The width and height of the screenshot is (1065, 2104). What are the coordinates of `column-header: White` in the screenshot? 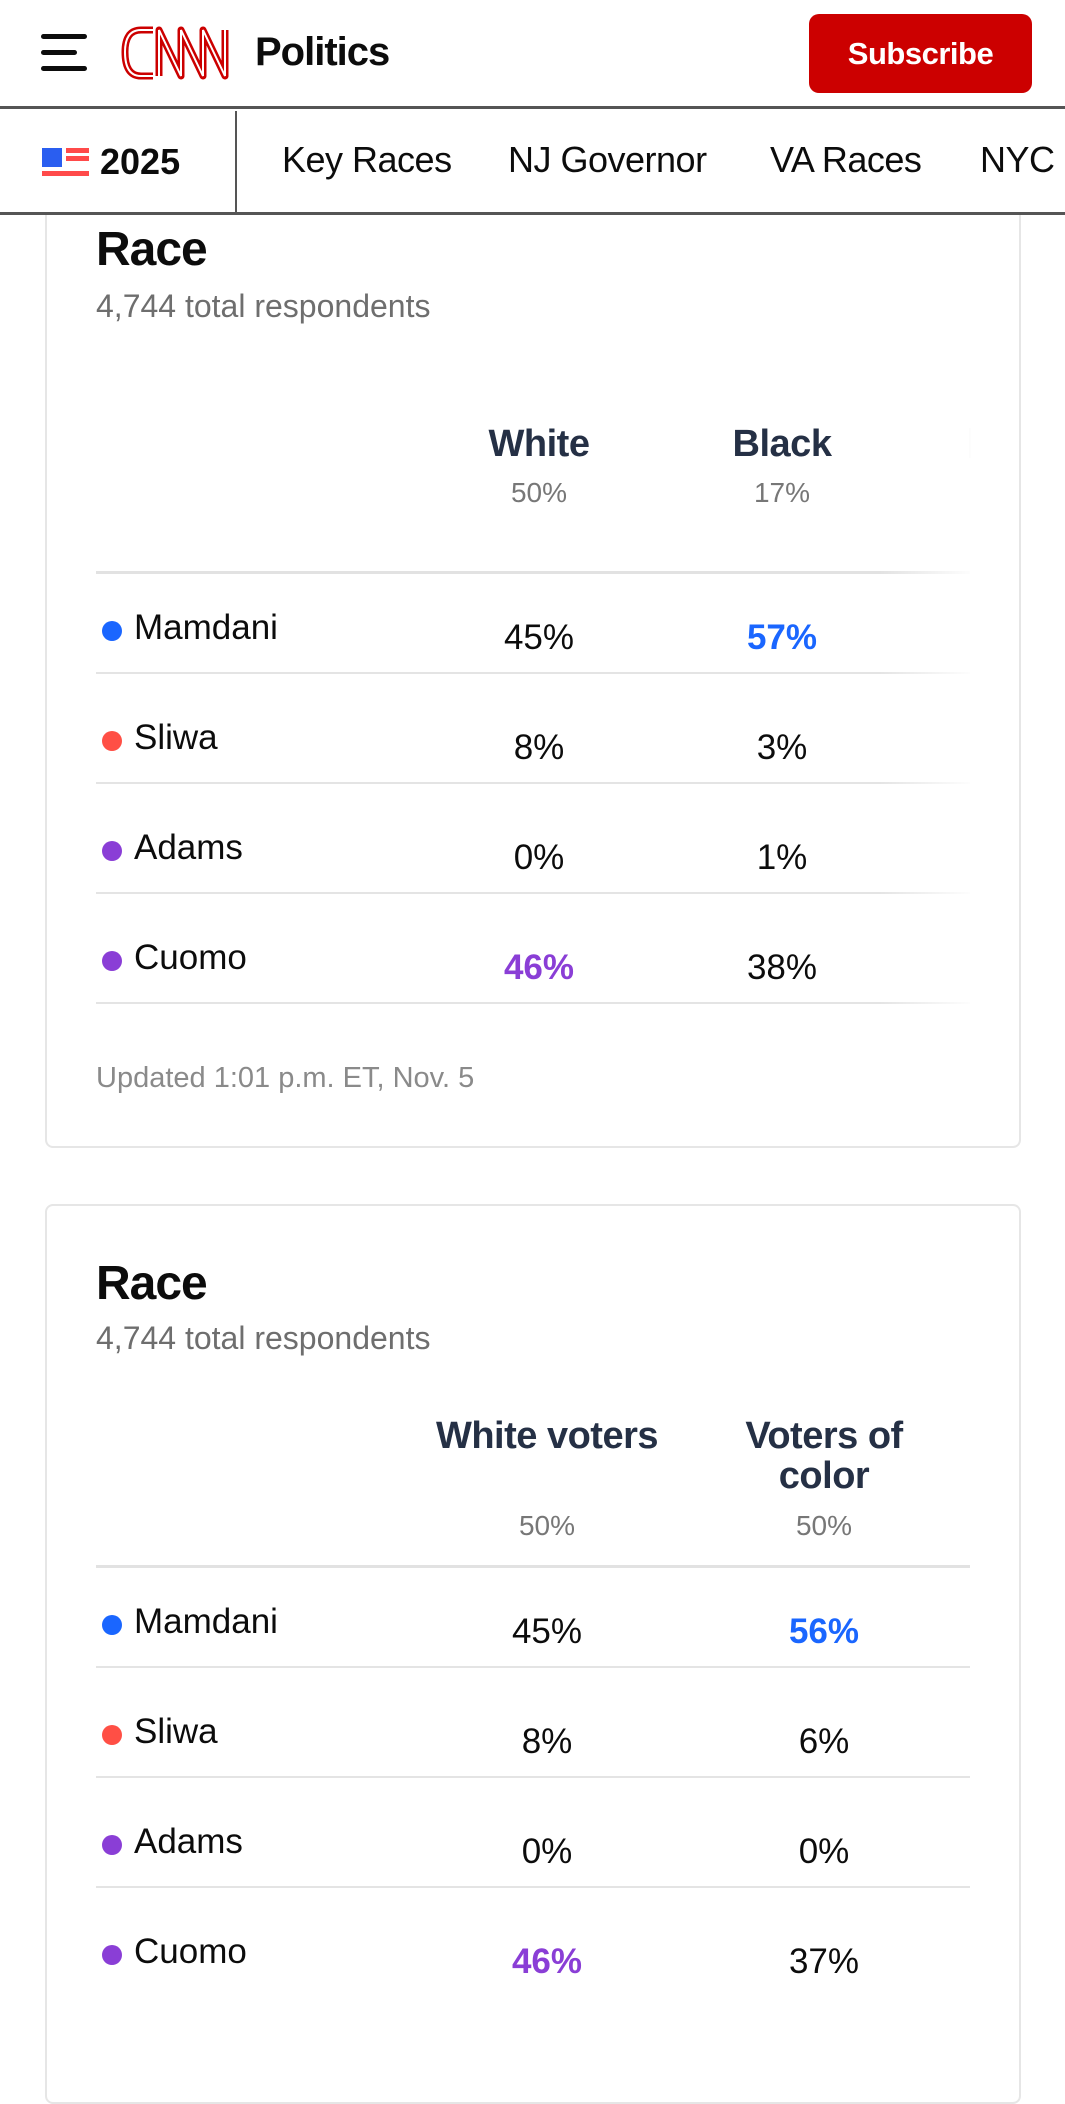 It's located at (539, 444).